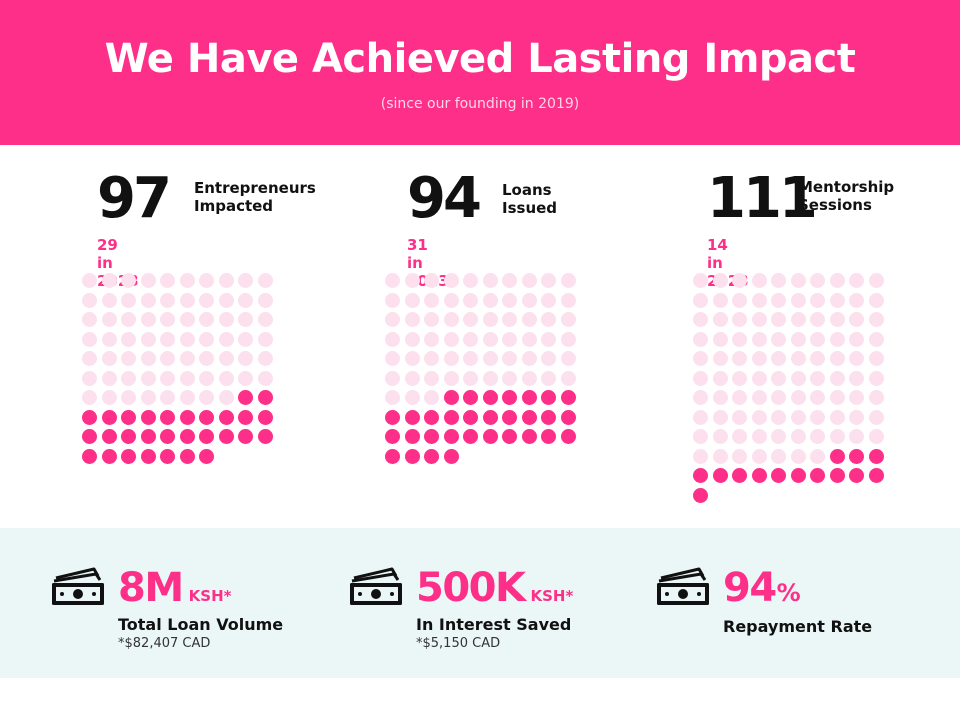 This screenshot has width=960, height=720. I want to click on metric-value: 500K KSH*, so click(495, 588).